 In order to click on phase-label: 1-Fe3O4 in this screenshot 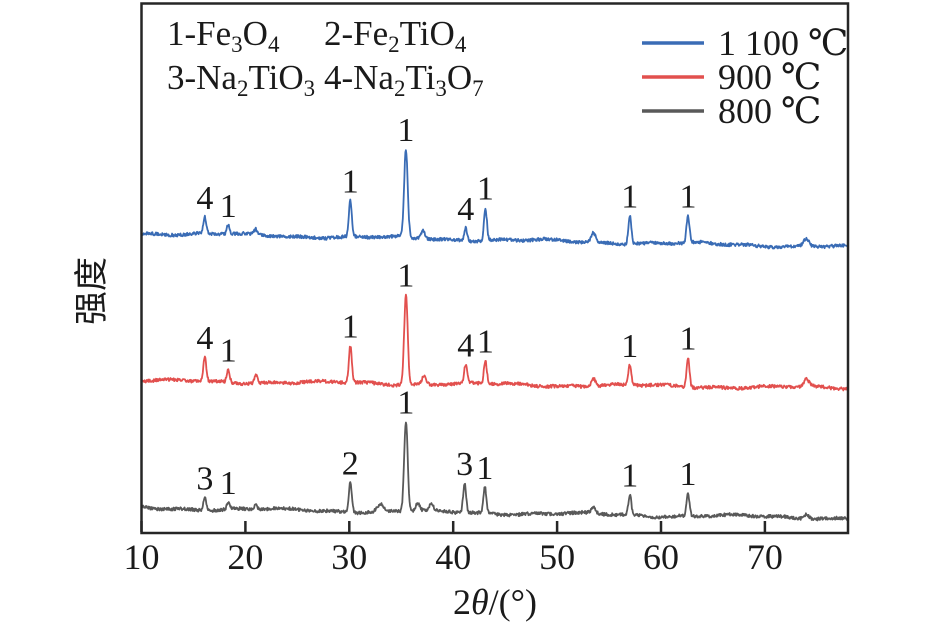, I will do `click(223, 35)`.